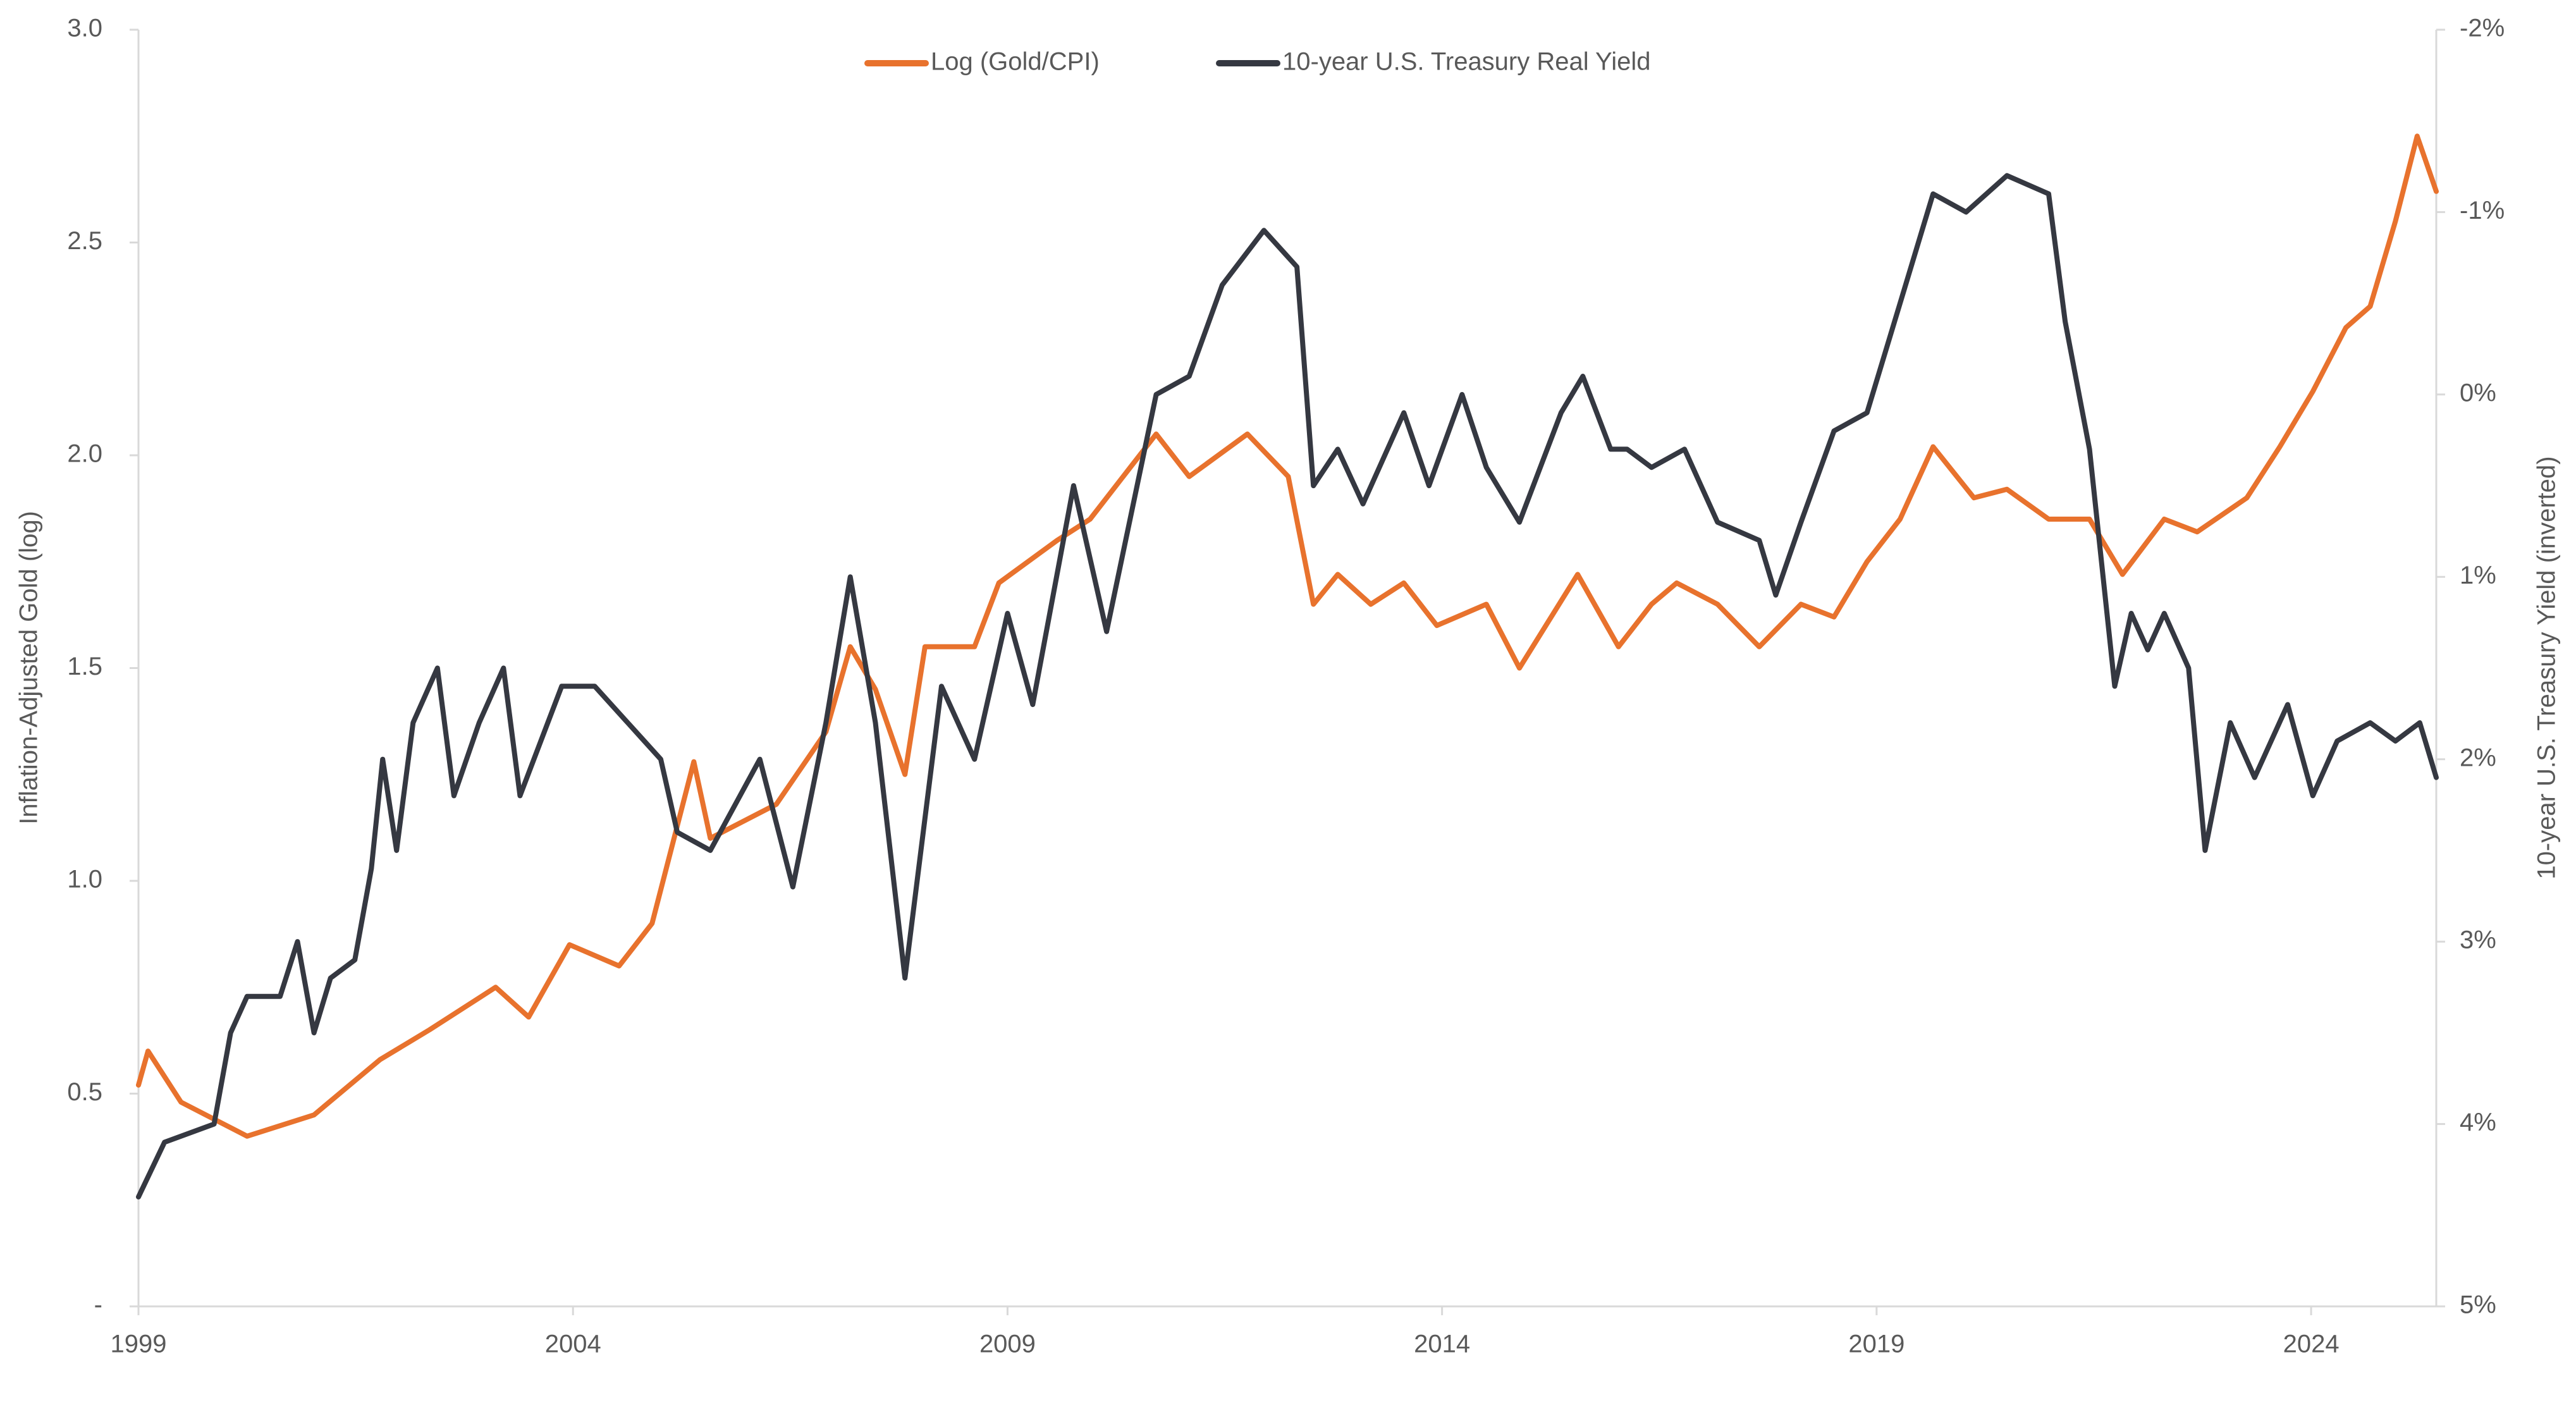 The image size is (2576, 1412). What do you see at coordinates (2478, 575) in the screenshot?
I see `y2-tick-label: 1%` at bounding box center [2478, 575].